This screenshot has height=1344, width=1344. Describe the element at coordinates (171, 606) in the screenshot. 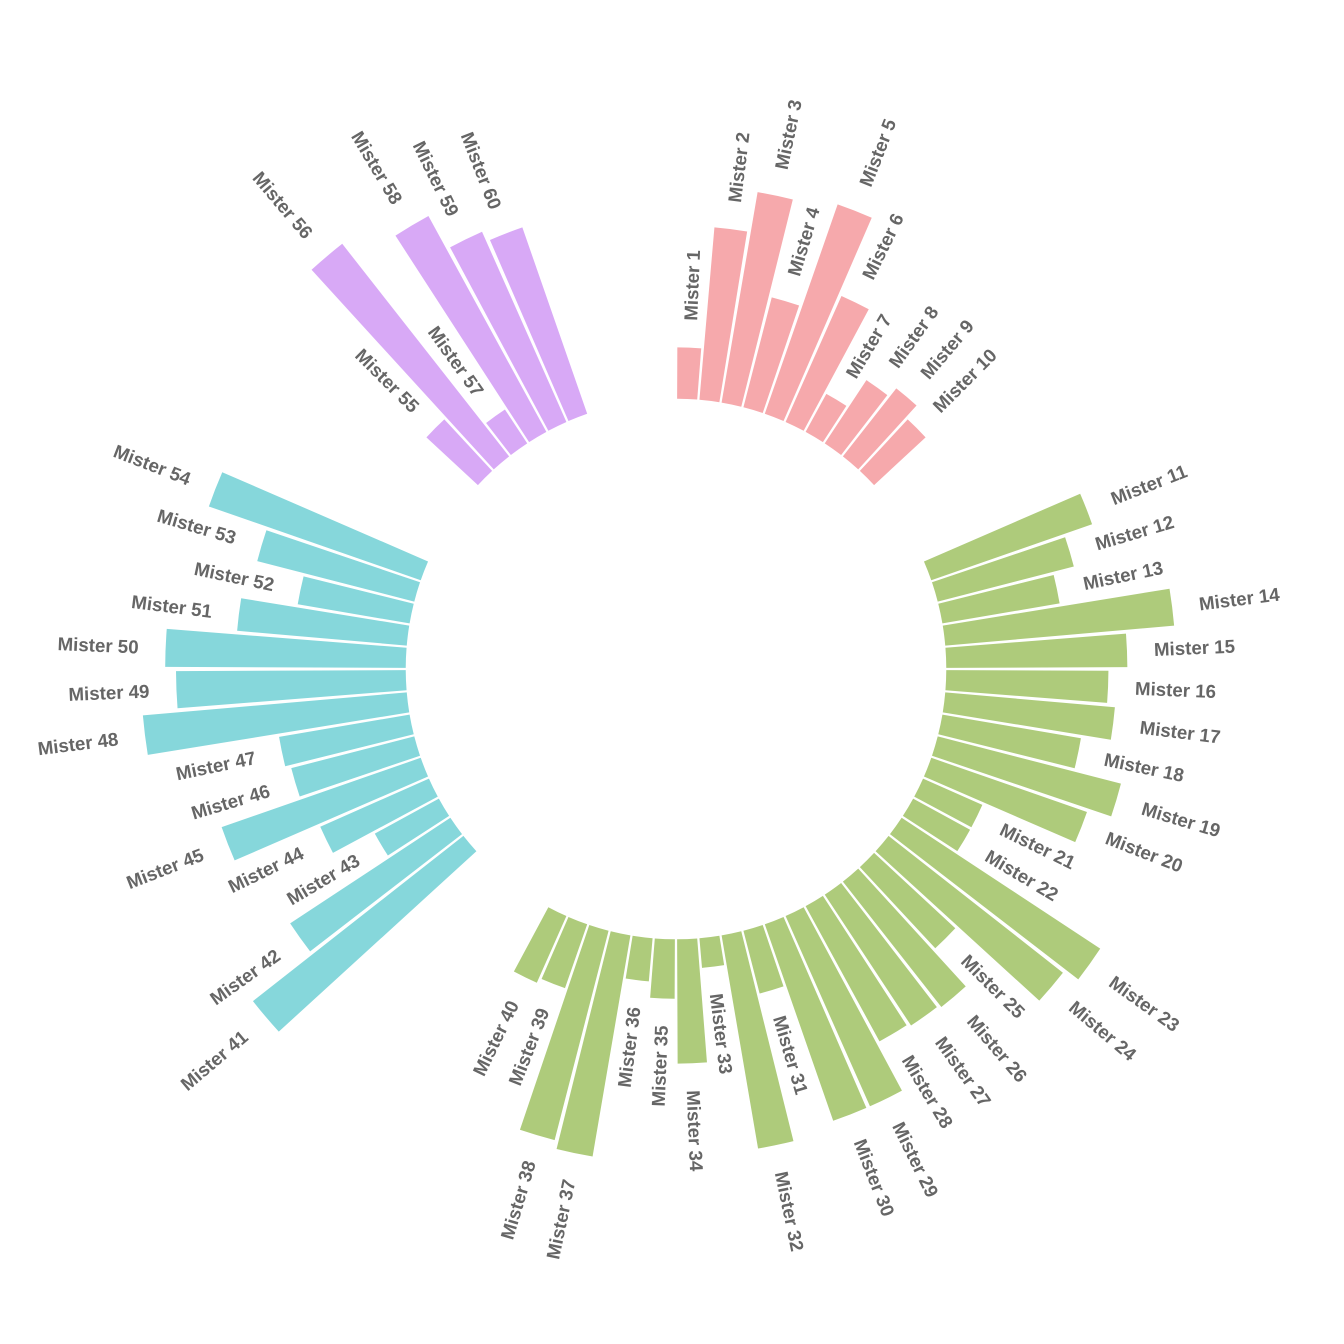

I see `svg-text: Mister 51` at that location.